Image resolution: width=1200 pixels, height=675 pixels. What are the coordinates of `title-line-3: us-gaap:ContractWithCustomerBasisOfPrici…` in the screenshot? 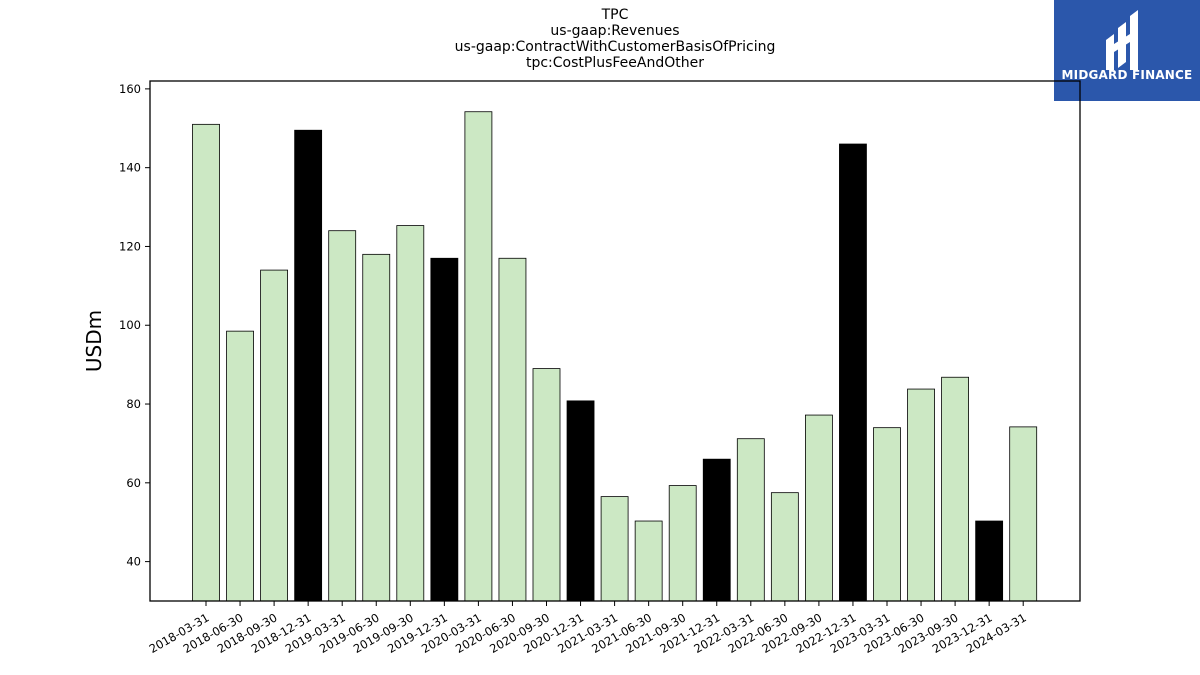 It's located at (615, 47).